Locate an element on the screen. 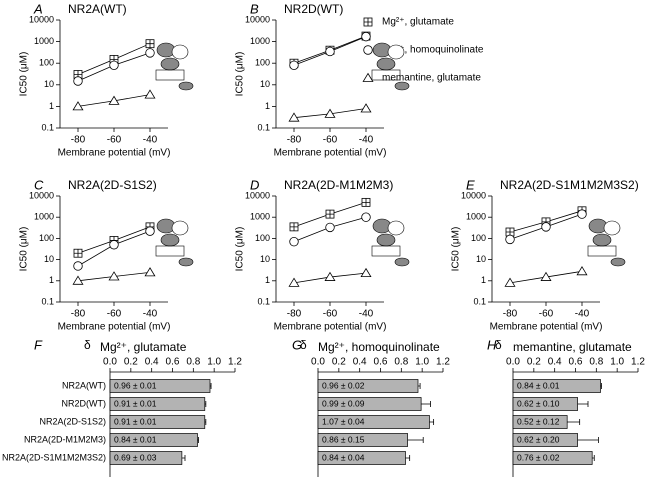 Image resolution: width=654 pixels, height=479 pixels. legend-marker is located at coordinates (368, 22).